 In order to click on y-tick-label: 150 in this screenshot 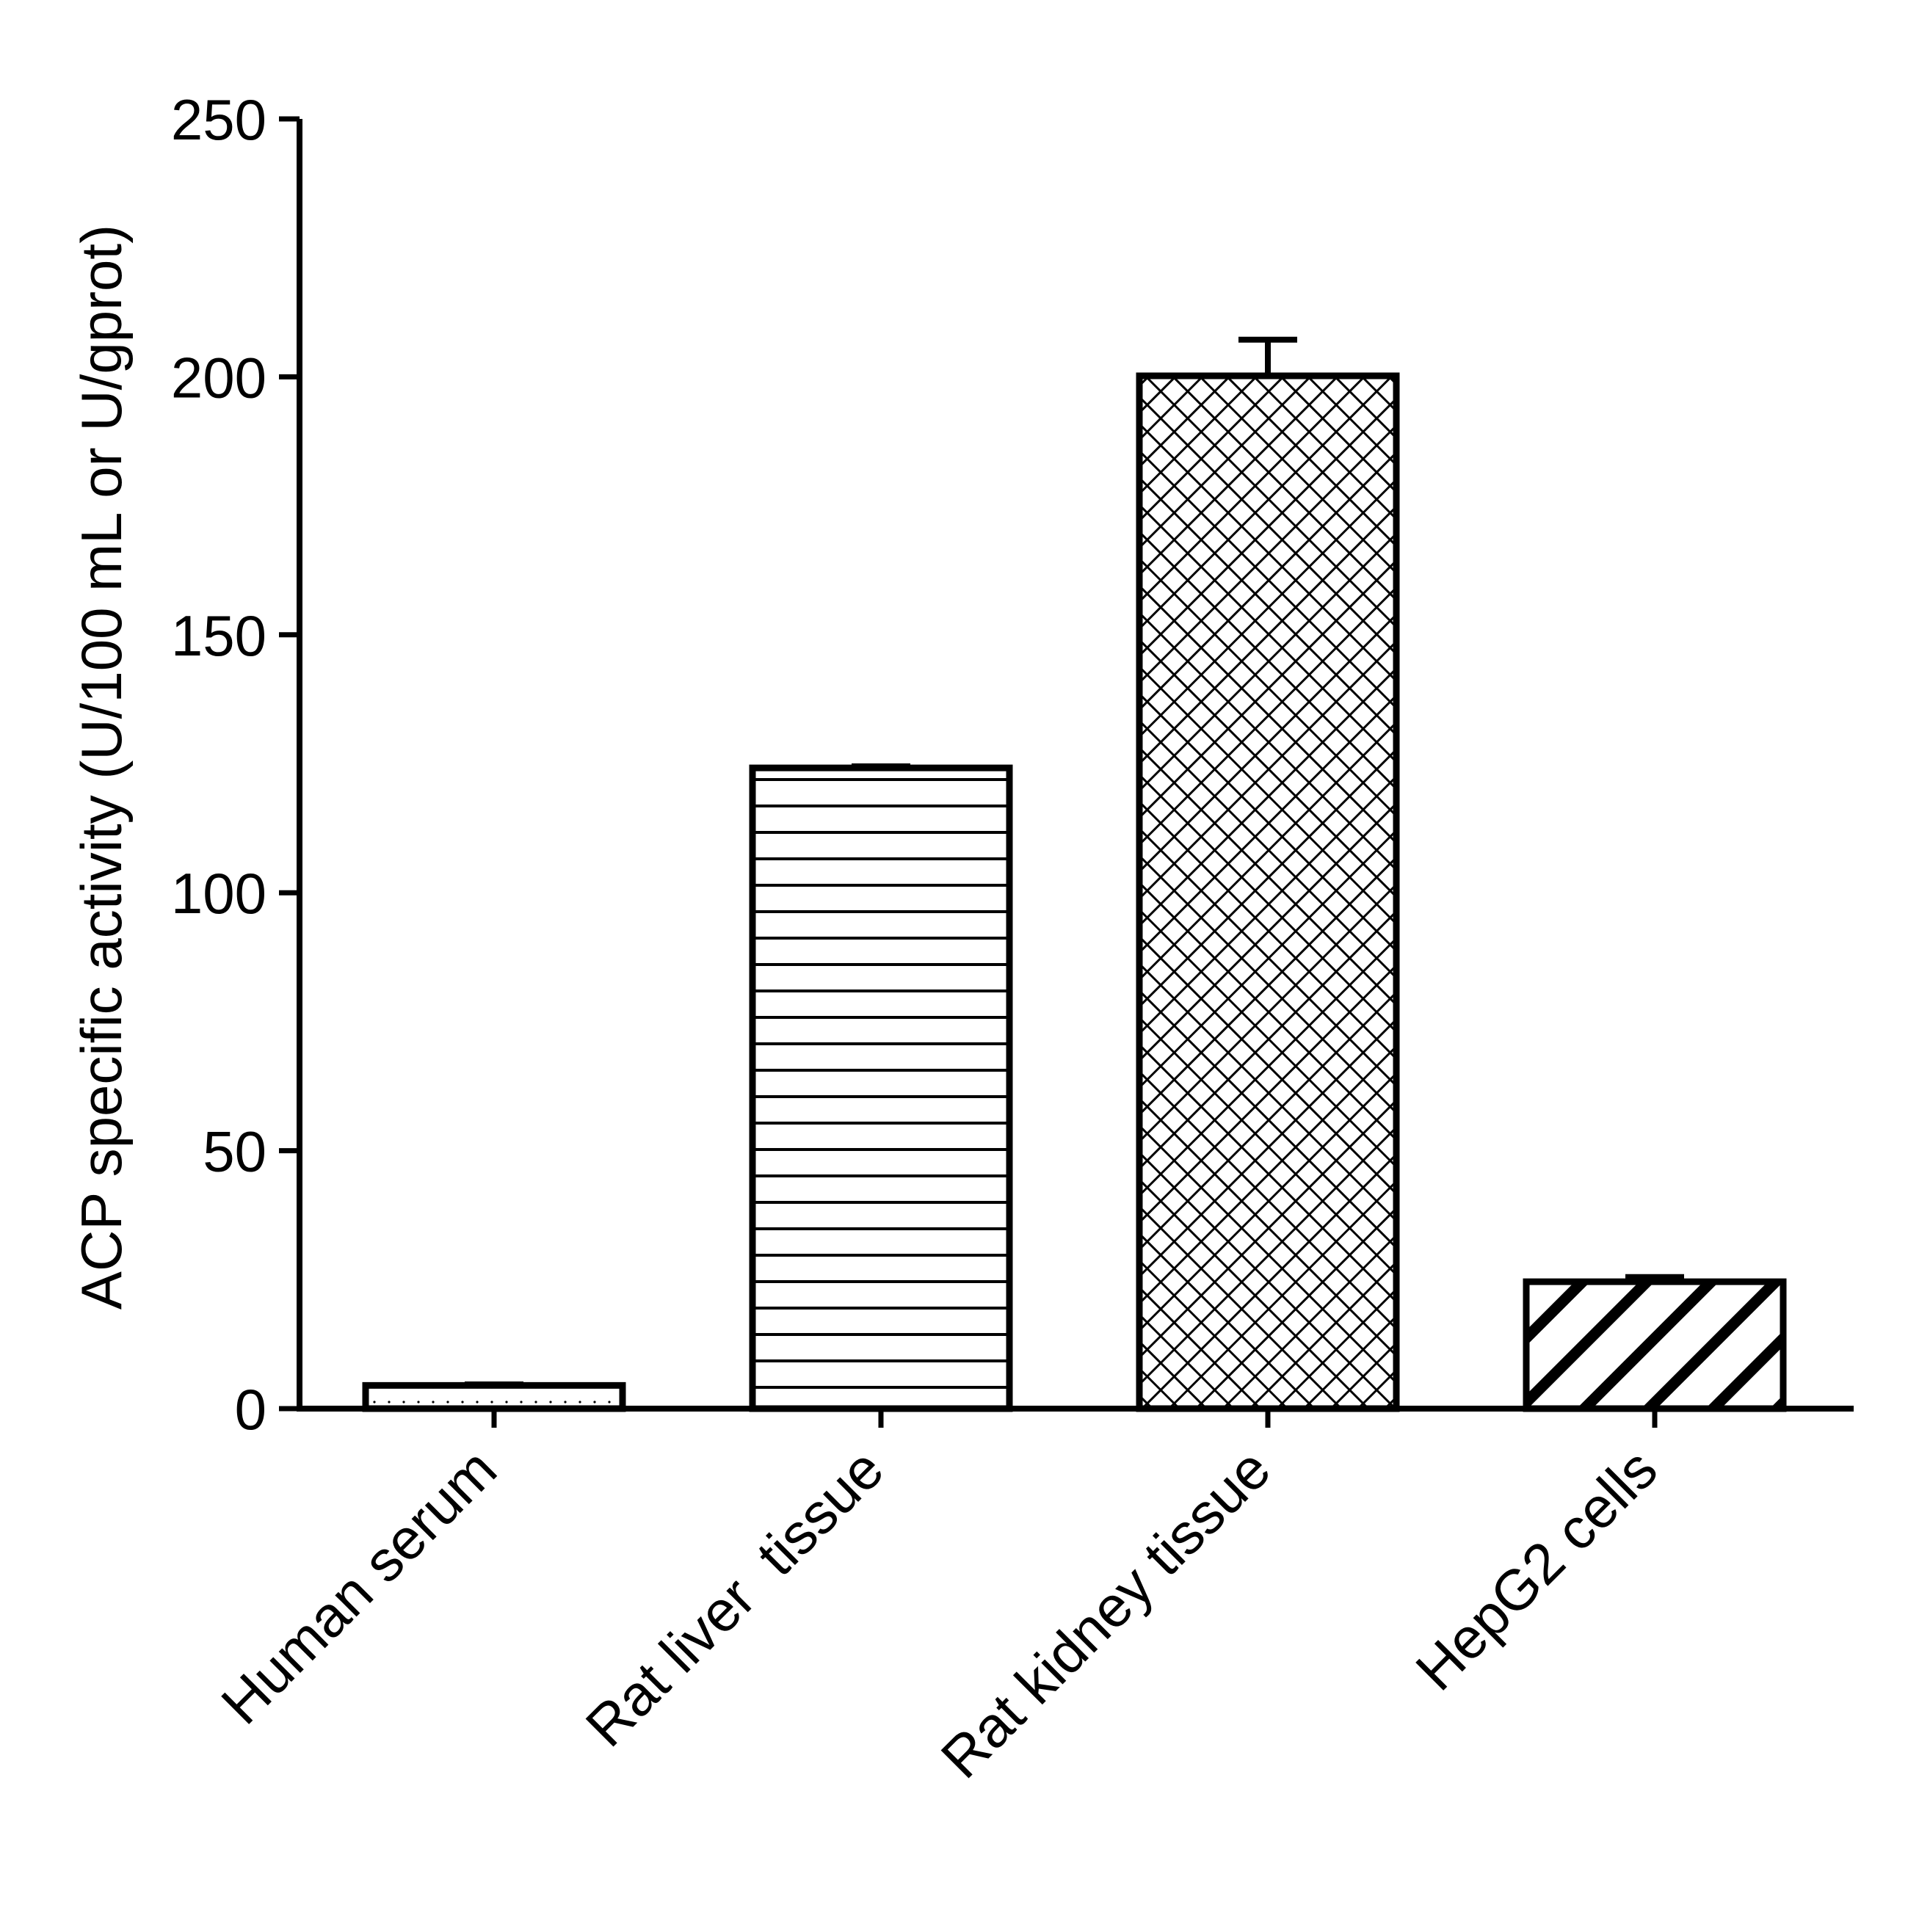, I will do `click(218, 635)`.